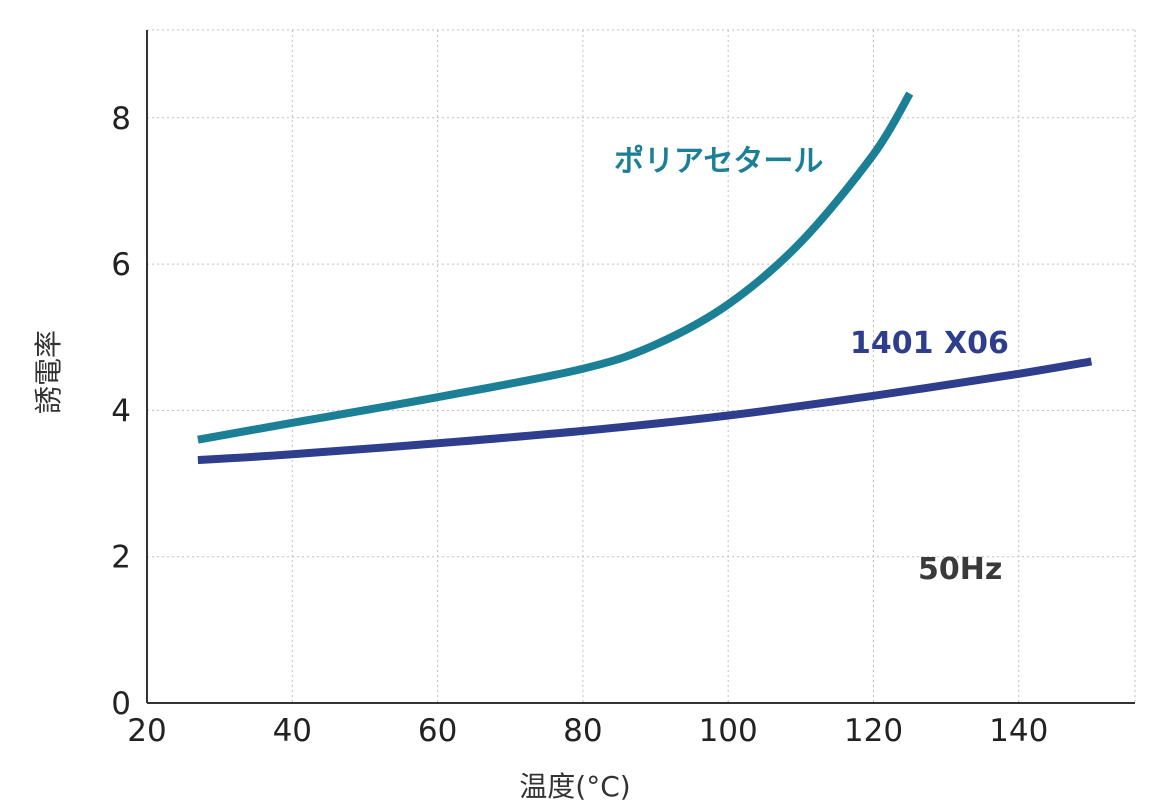 The height and width of the screenshot is (812, 1160). Describe the element at coordinates (728, 731) in the screenshot. I see `x-tick-label: 100` at that location.